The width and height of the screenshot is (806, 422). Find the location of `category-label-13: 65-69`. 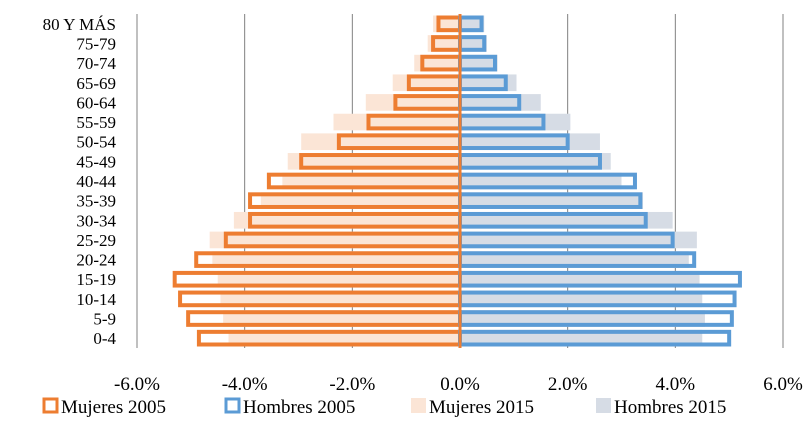

category-label-13: 65-69 is located at coordinates (96, 83).